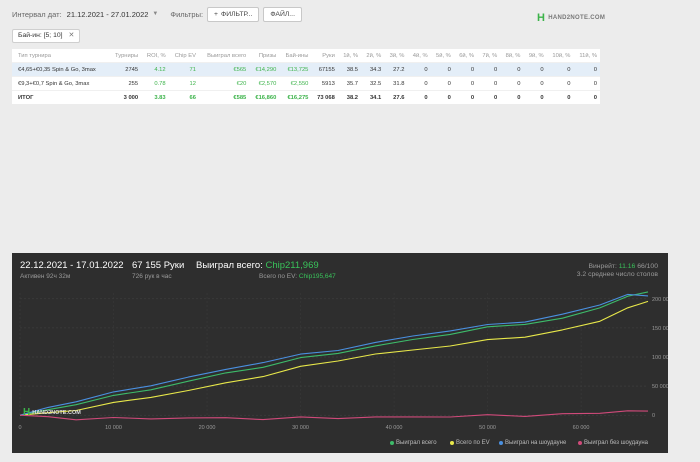 The image size is (700, 462). Describe the element at coordinates (490, 55) in the screenshot. I see `column-header: 7й, %` at that location.